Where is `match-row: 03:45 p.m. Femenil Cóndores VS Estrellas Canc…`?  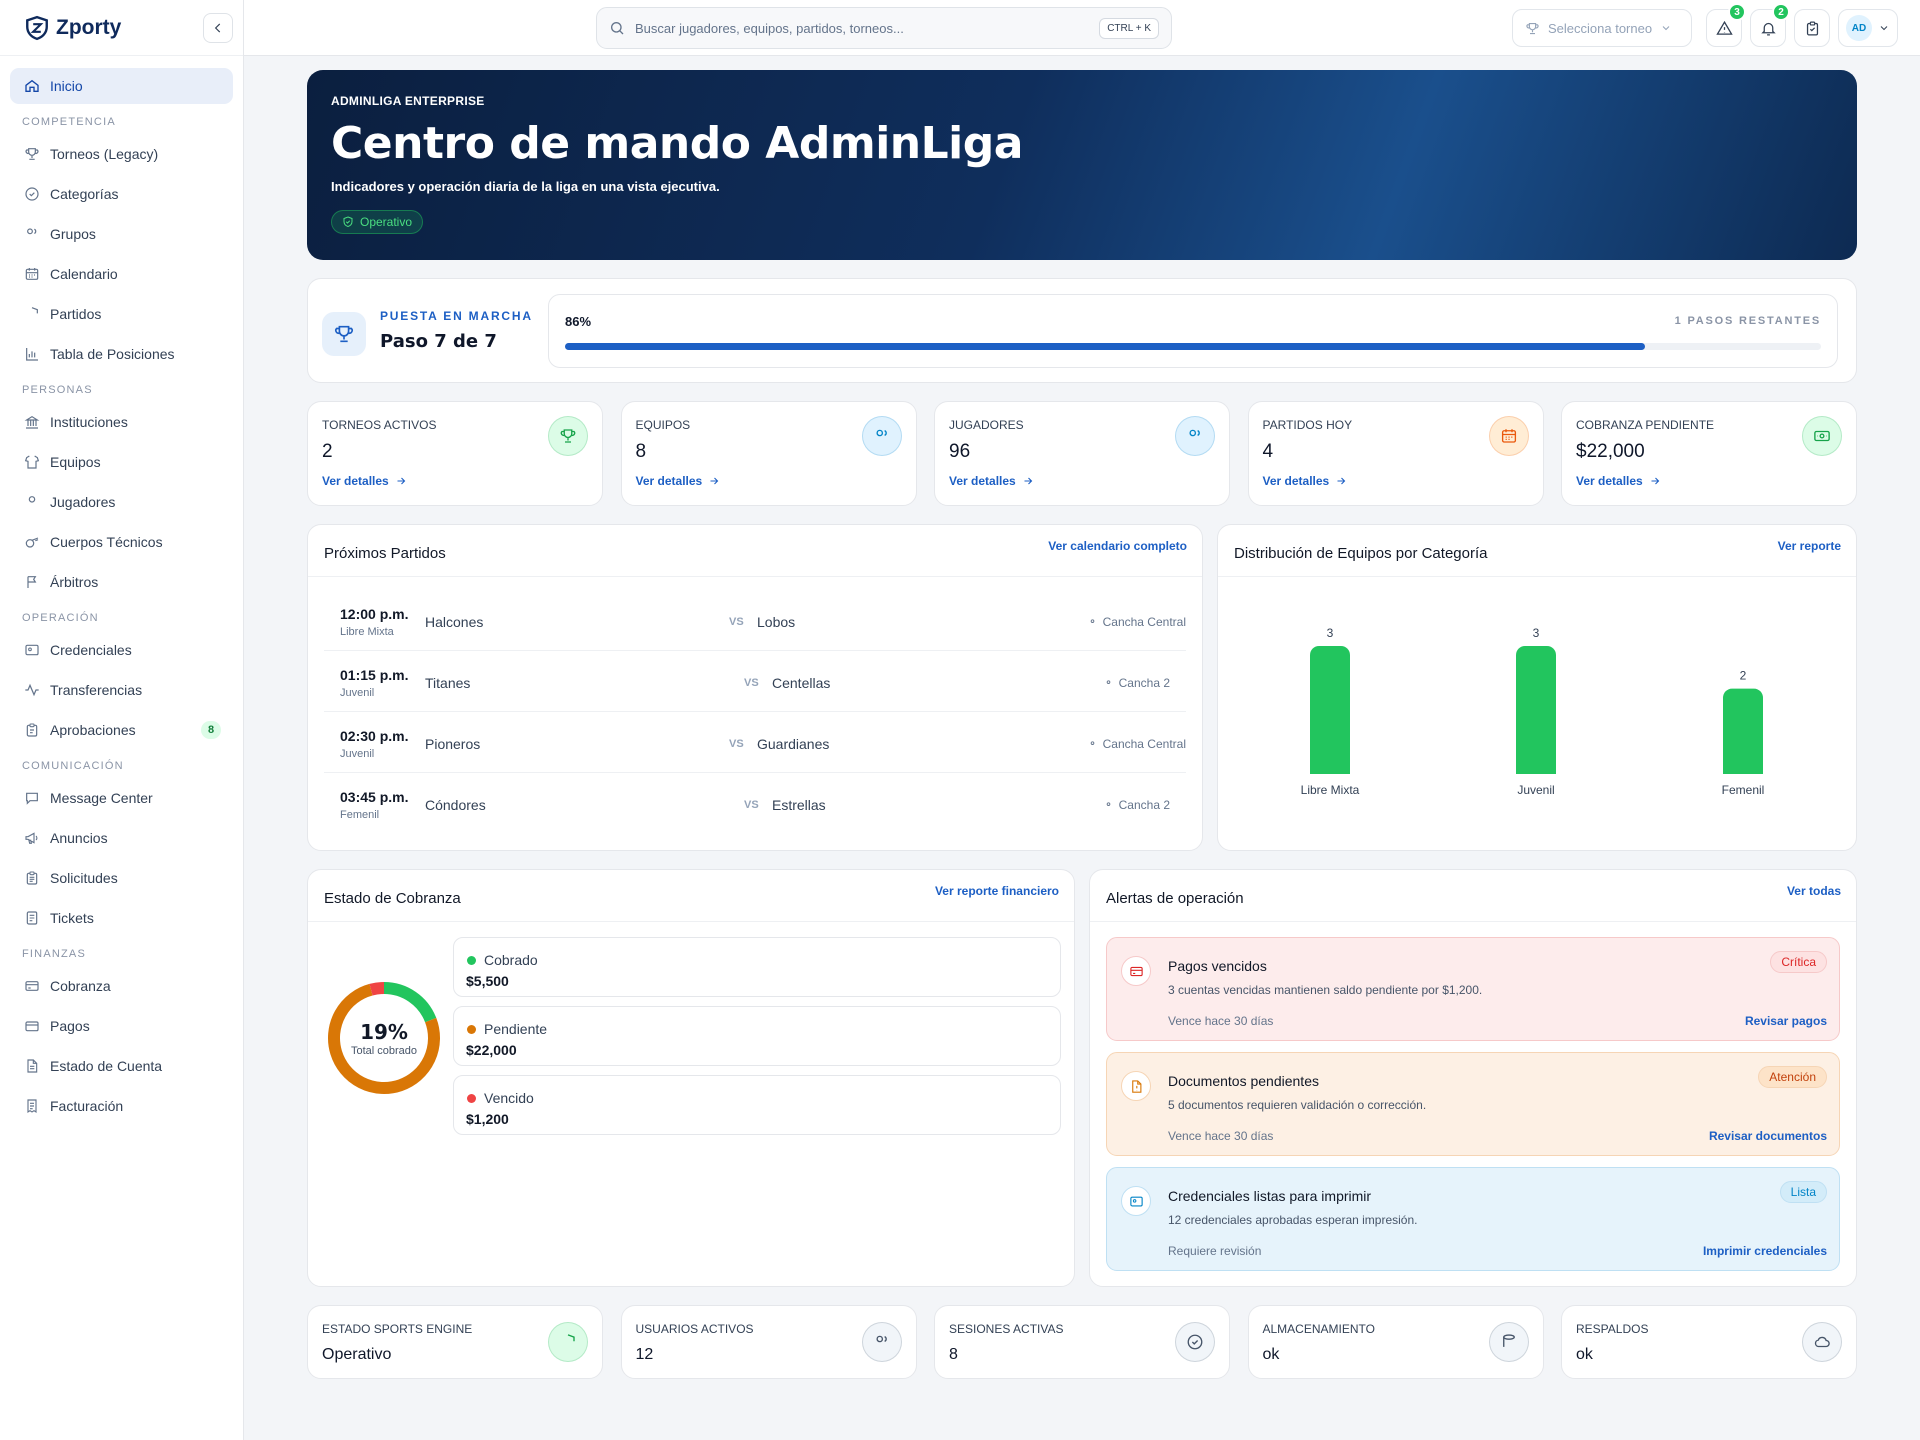
match-row: 03:45 p.m. Femenil Cóndores VS Estrellas Canc… is located at coordinates (755, 804).